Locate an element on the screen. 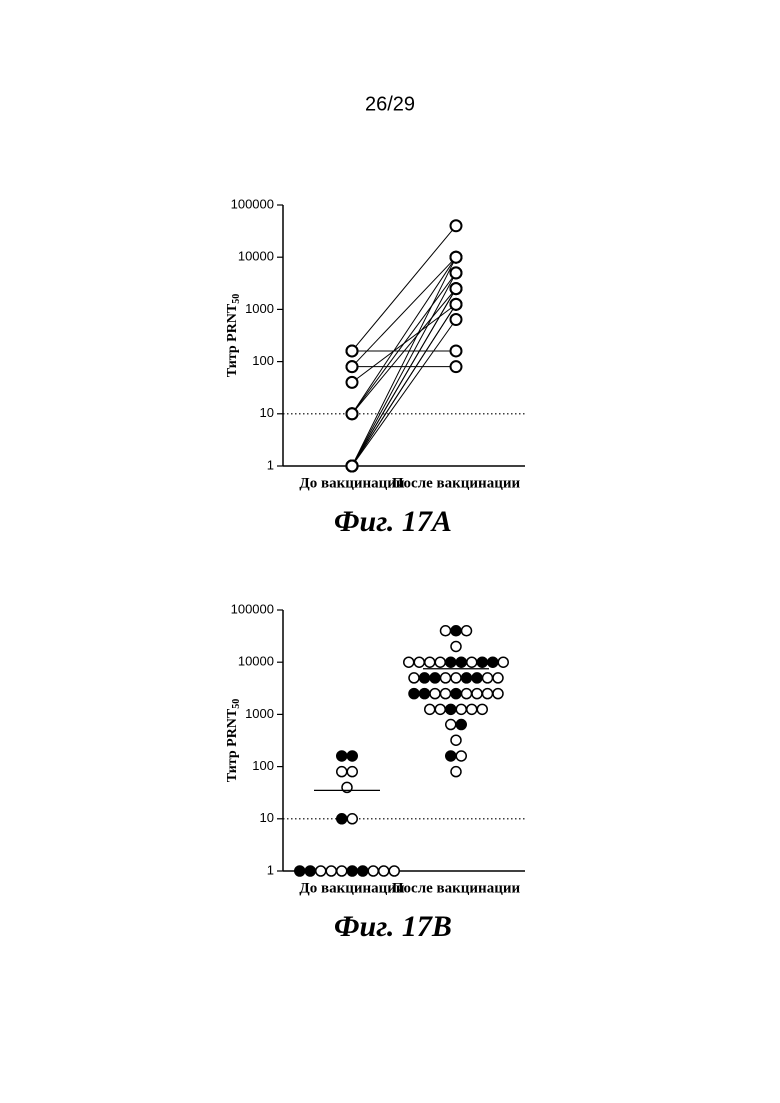  figure-caption: Фиг. 17A is located at coordinates (393, 521).